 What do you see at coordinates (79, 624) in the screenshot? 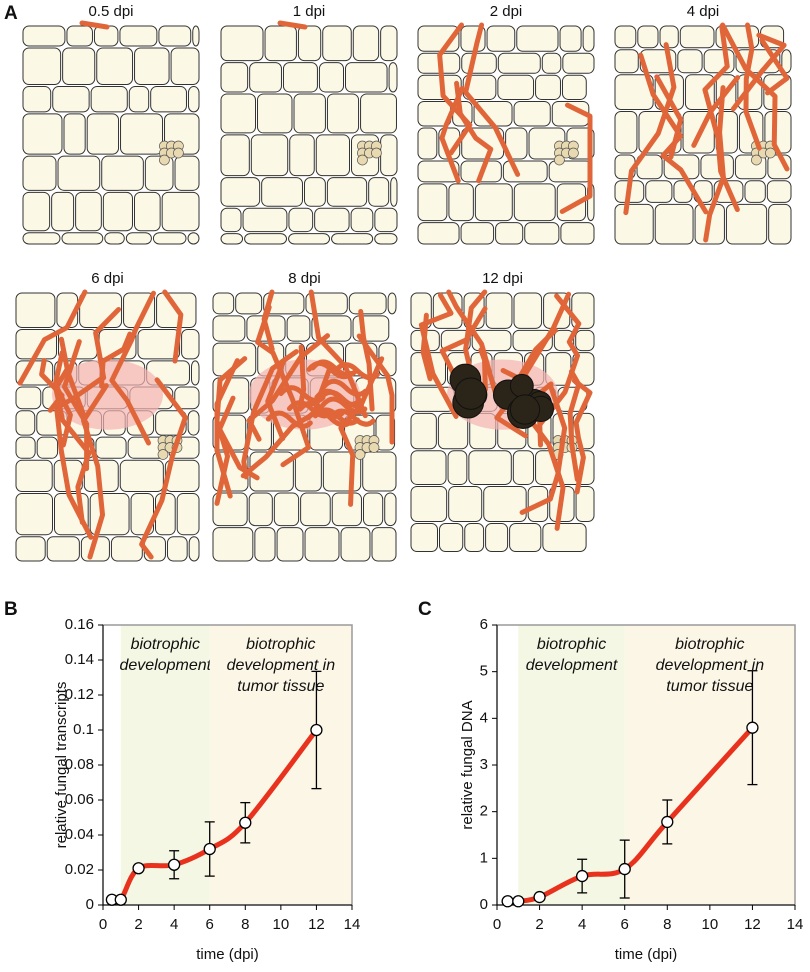
I see `y-tick-label: 0.16` at bounding box center [79, 624].